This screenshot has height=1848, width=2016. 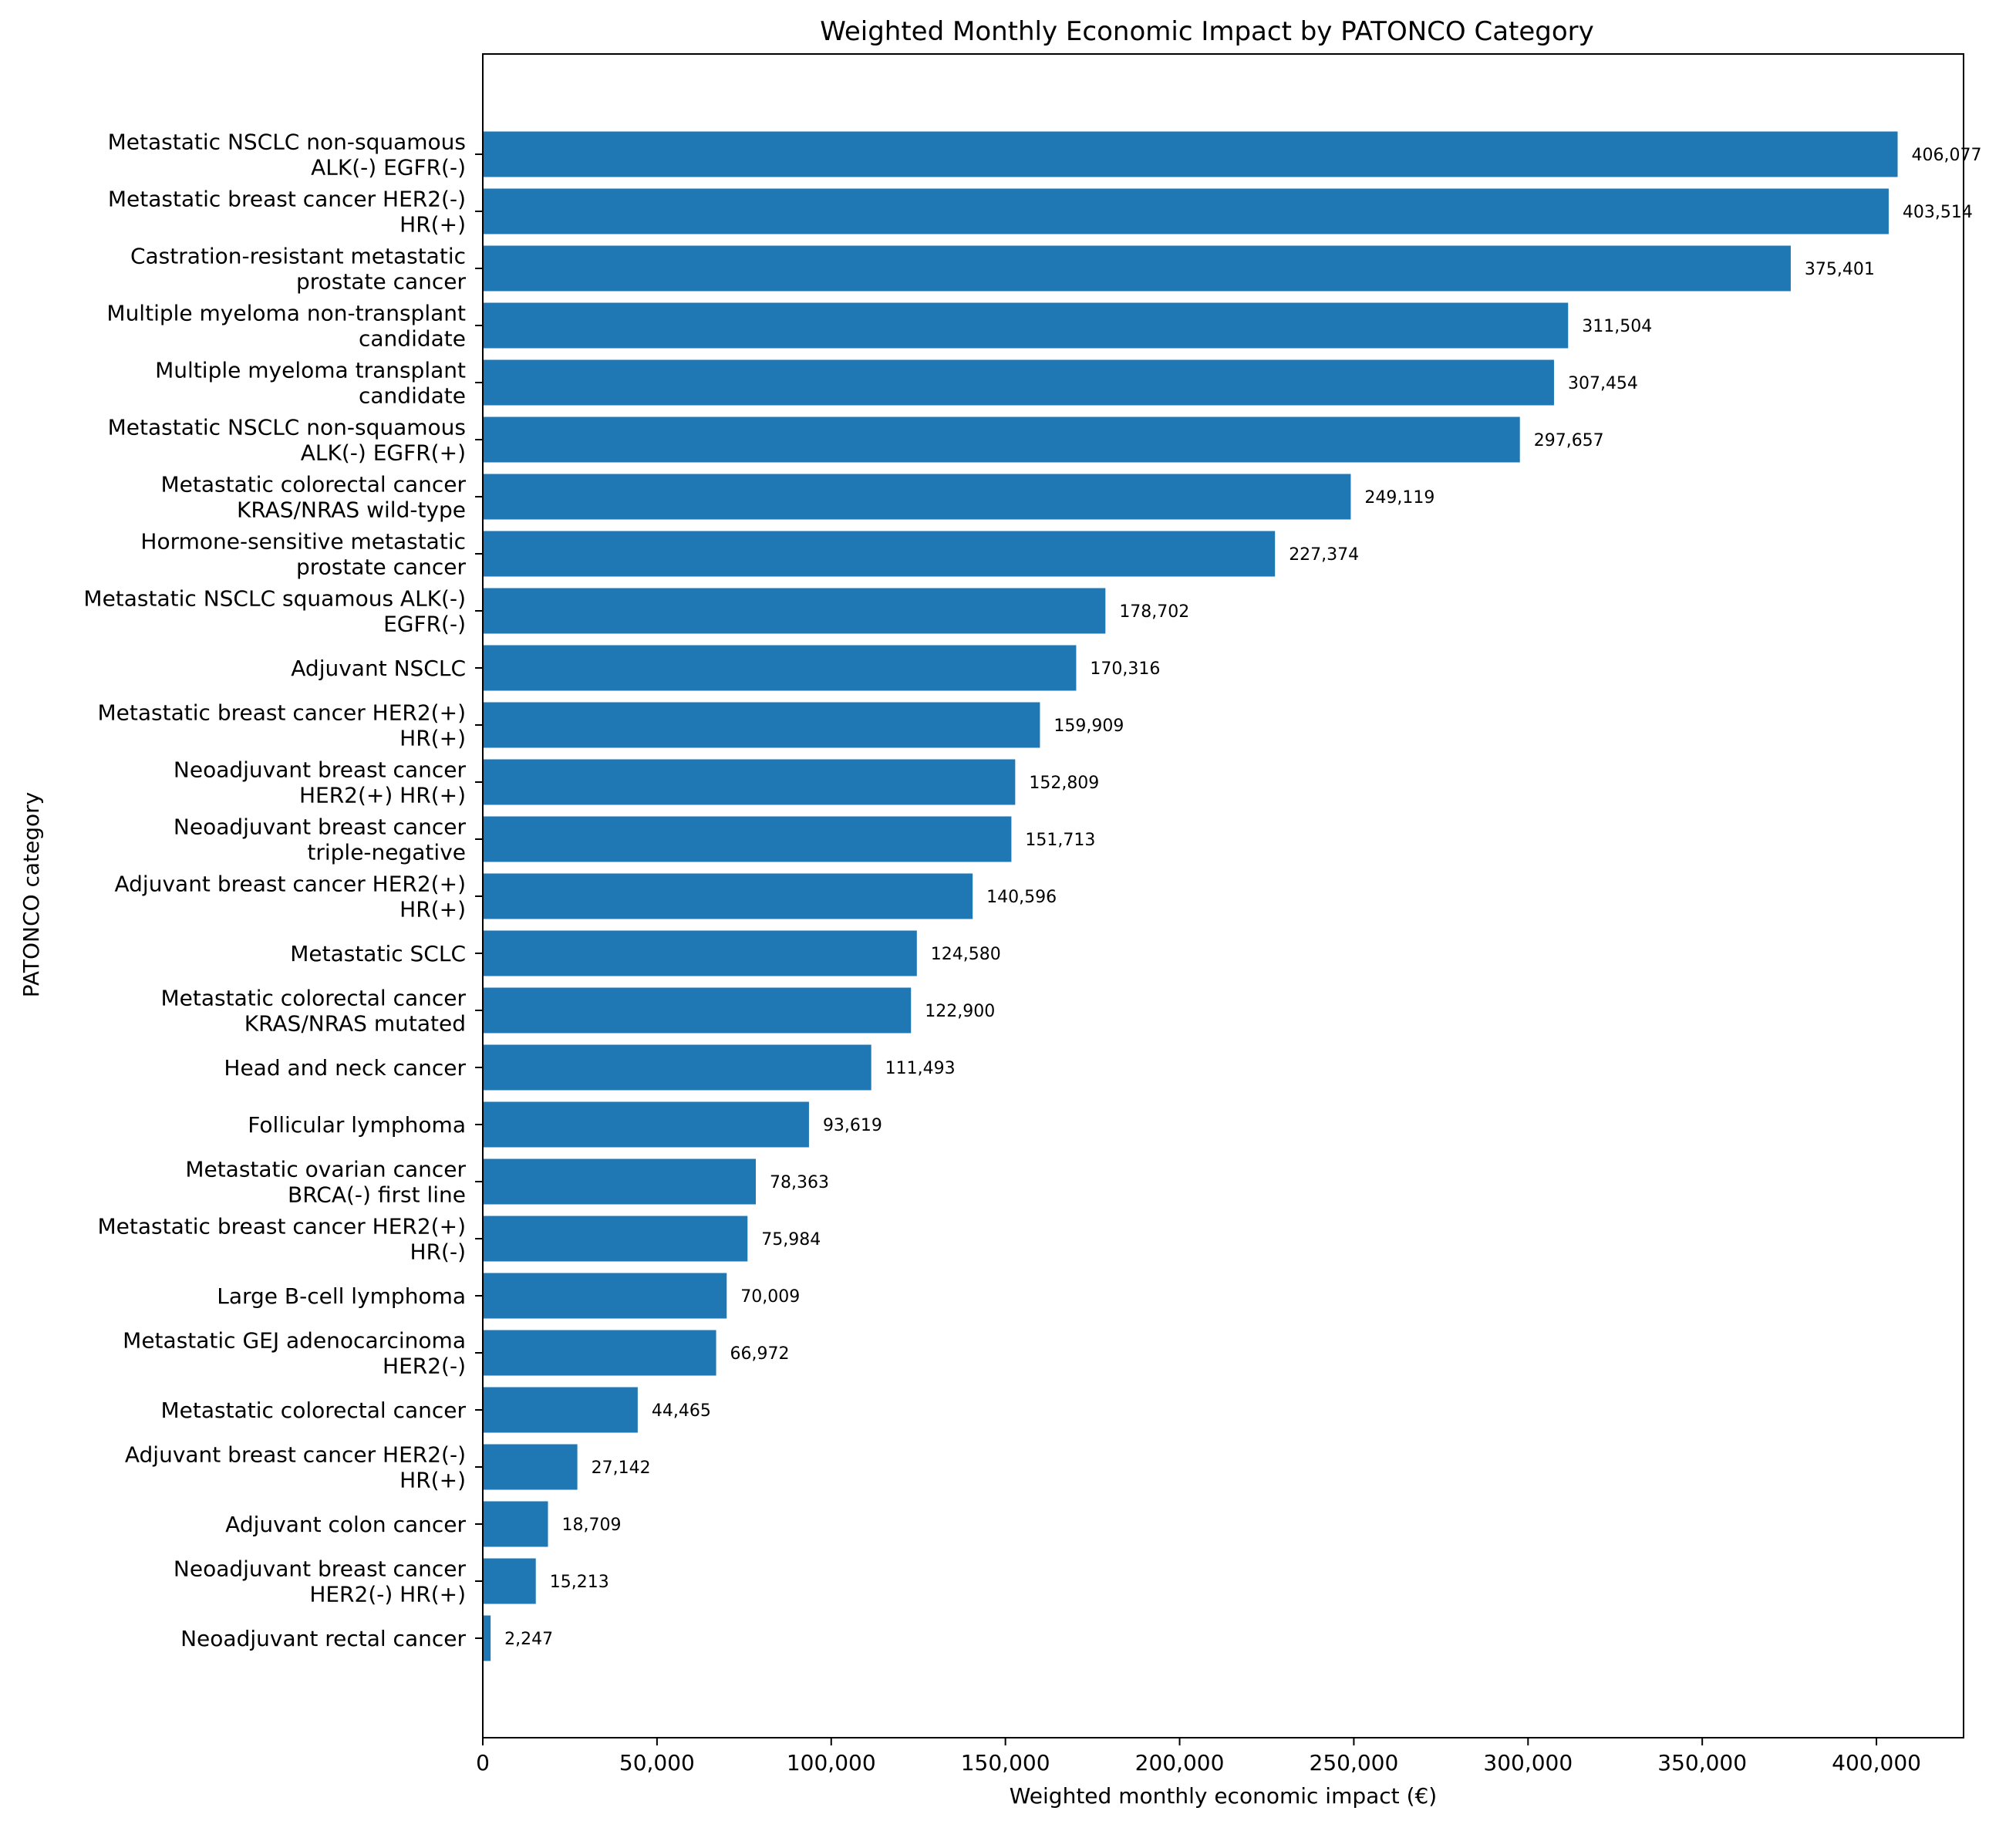 I want to click on y-tick-label-line: HR(+), so click(x=432, y=909).